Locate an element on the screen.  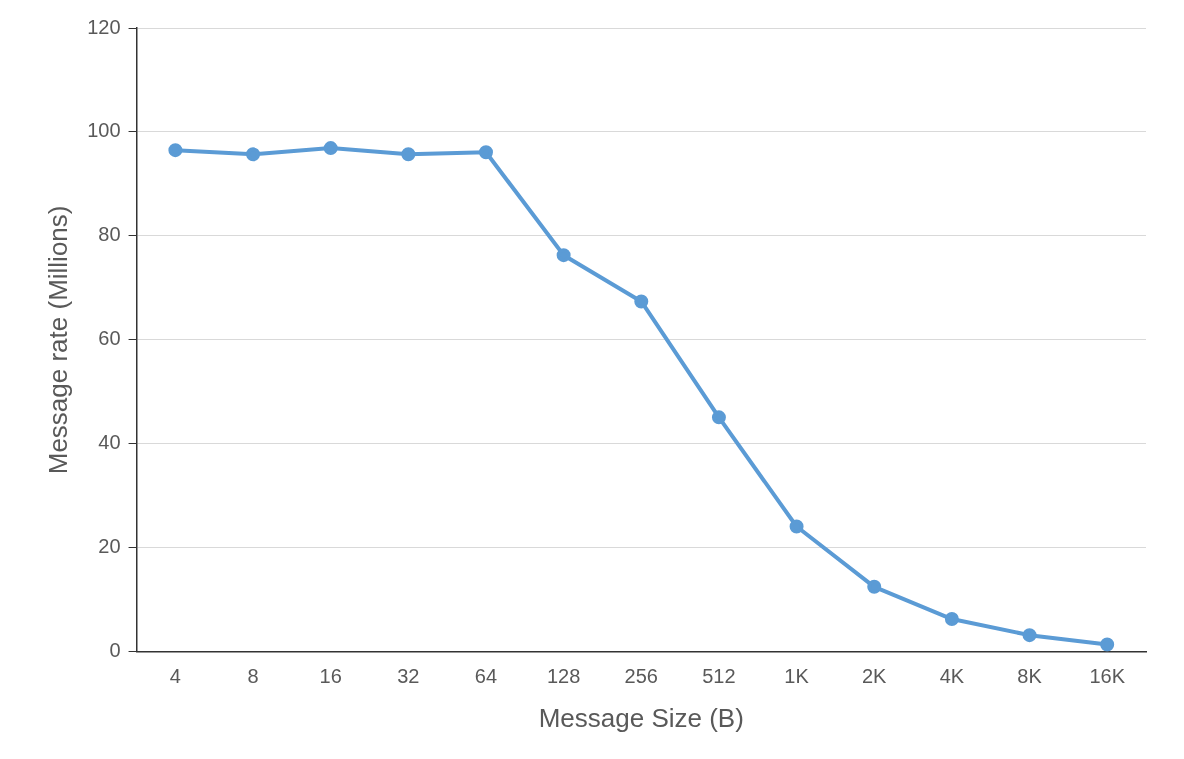
x-tick-label: 64 is located at coordinates (486, 676).